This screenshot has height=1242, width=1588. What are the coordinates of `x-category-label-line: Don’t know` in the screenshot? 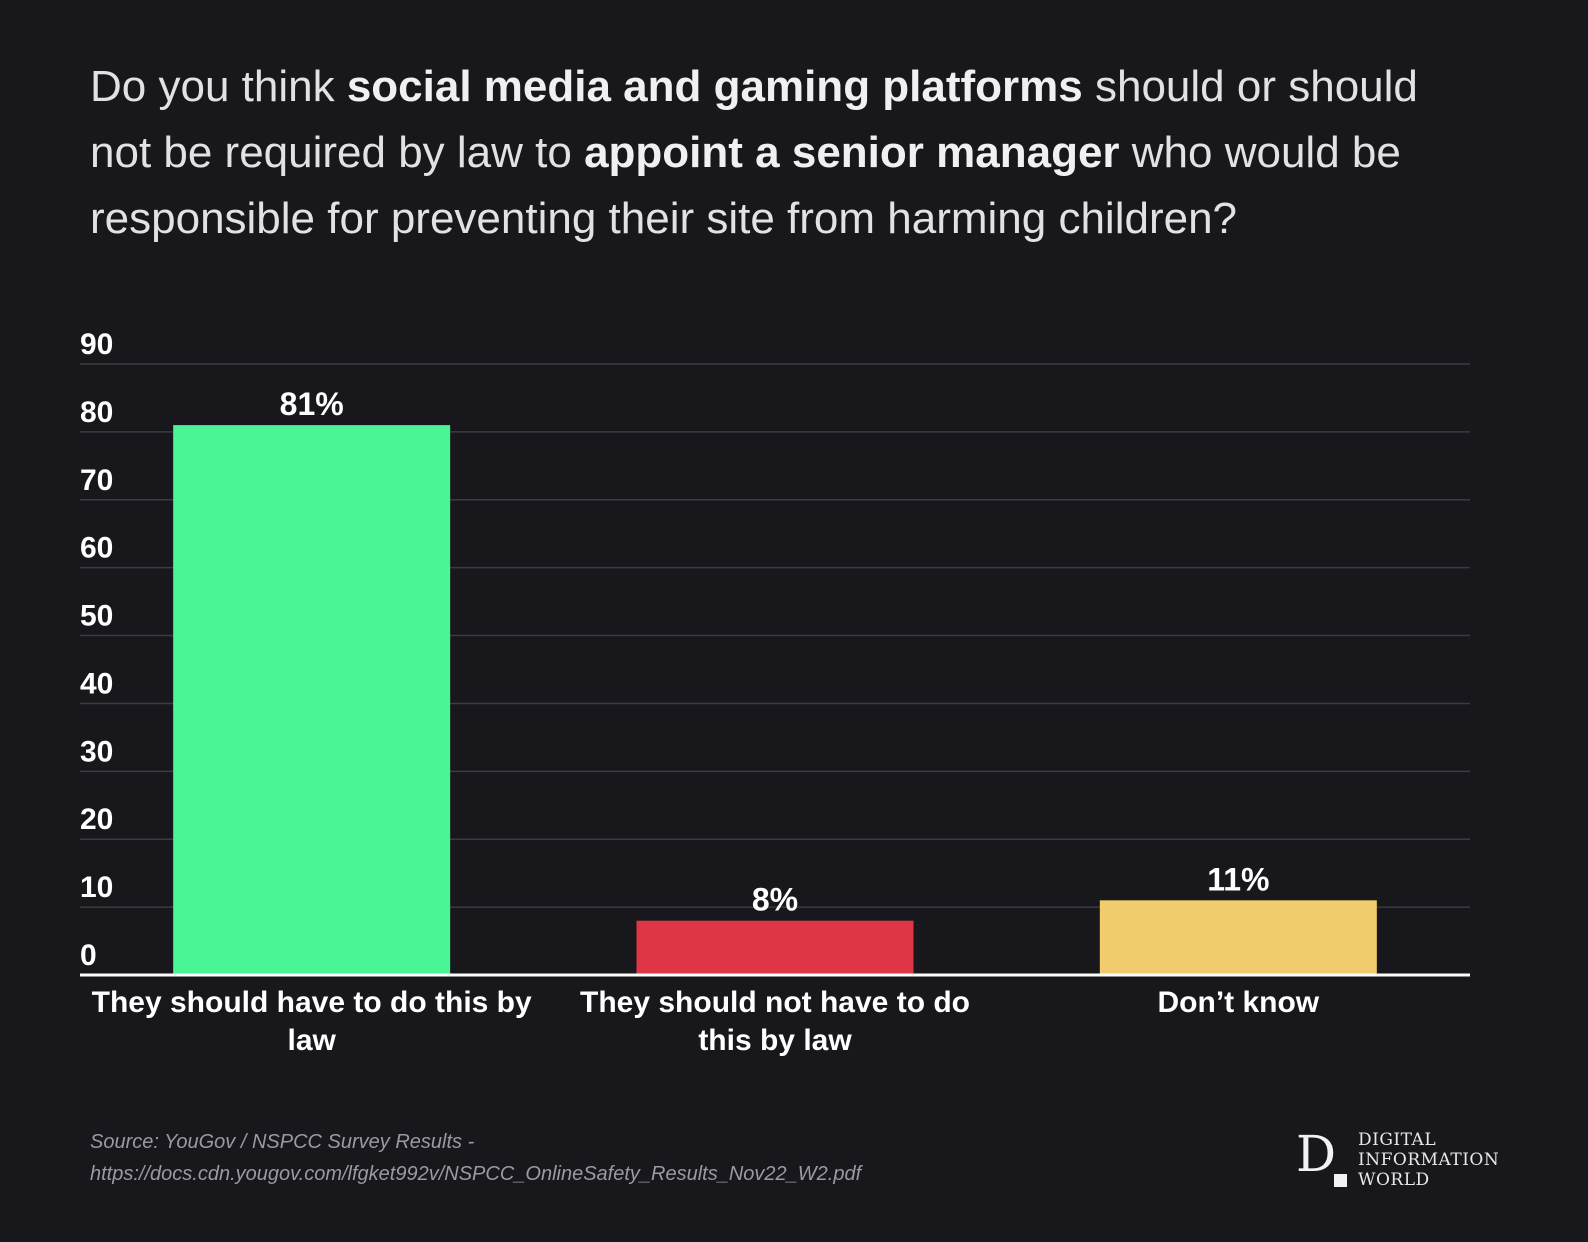 It's located at (1239, 1002).